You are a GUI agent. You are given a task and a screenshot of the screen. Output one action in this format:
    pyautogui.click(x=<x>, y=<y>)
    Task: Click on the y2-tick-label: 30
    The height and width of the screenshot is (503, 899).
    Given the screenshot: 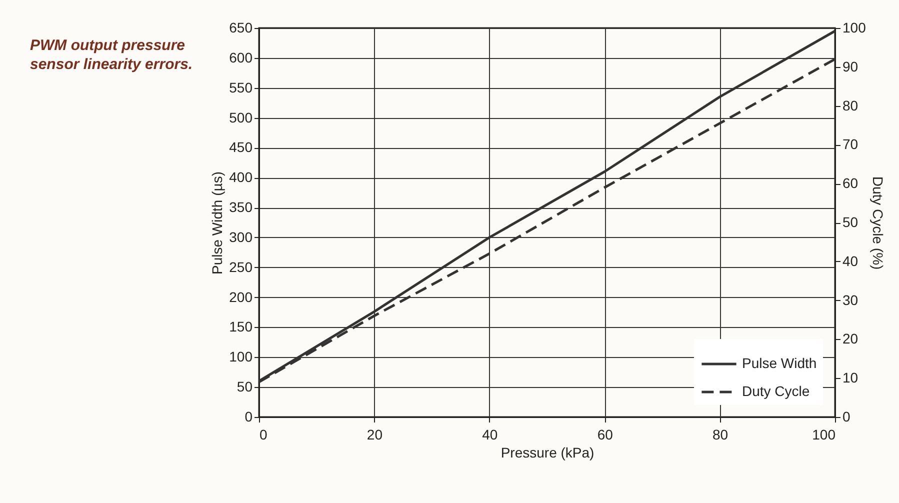 What is the action you would take?
    pyautogui.click(x=850, y=300)
    